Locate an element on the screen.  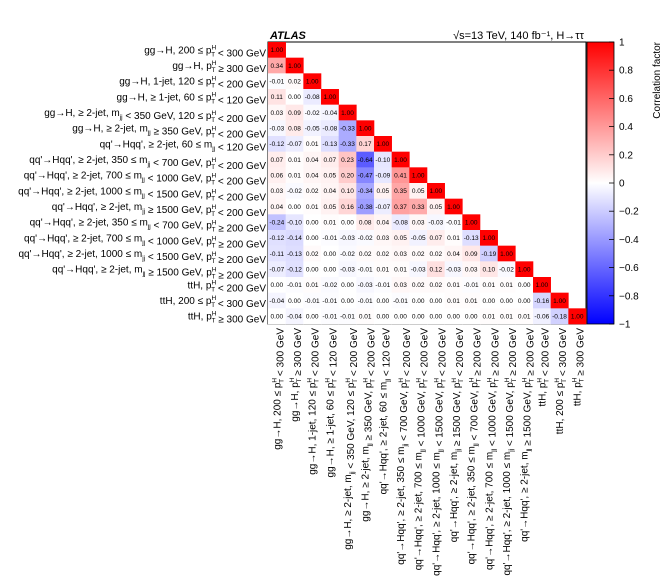
colorbar-tick-label: 0.6 is located at coordinates (626, 99).